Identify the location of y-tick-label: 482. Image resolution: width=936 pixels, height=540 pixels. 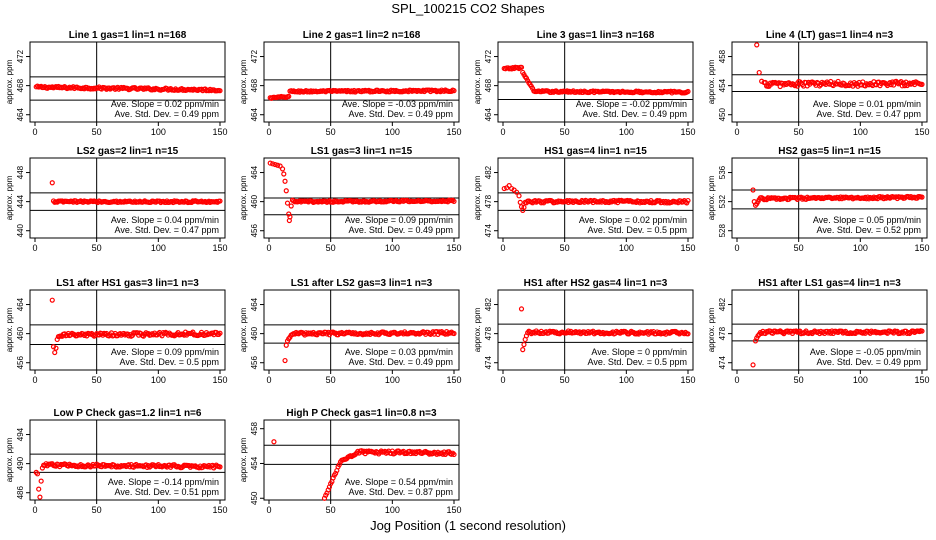
(722, 304).